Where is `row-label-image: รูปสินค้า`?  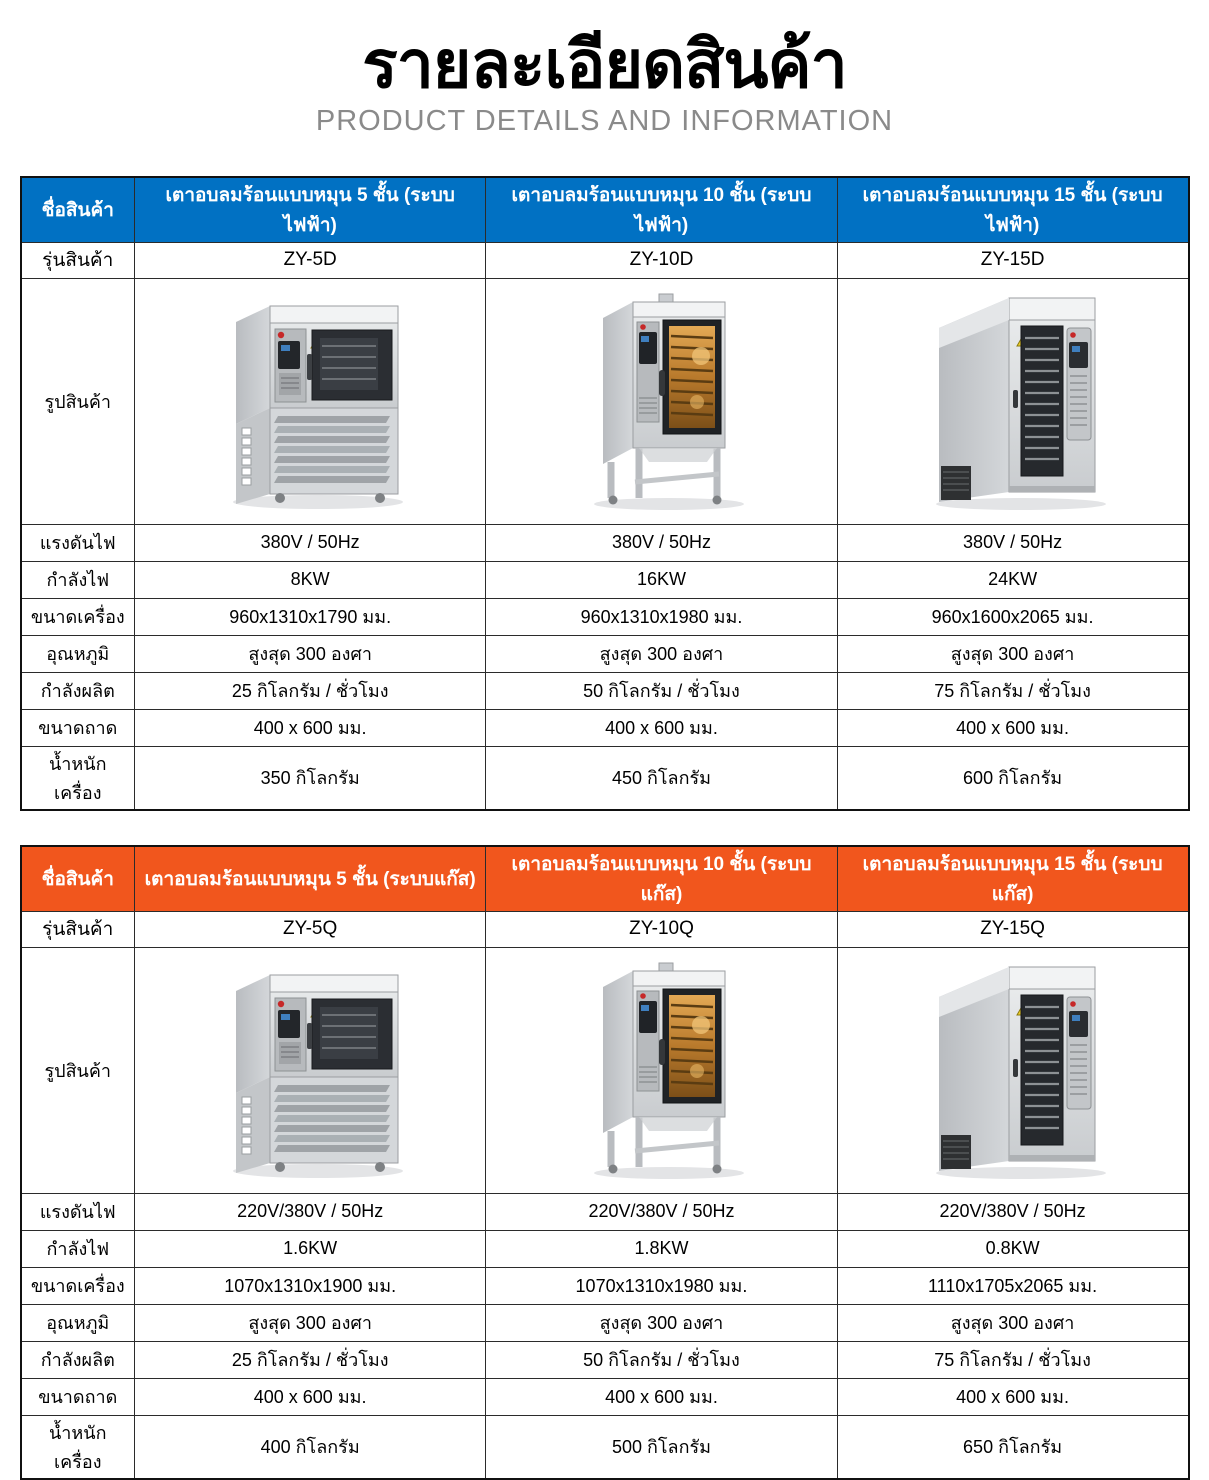 row-label-image: รูปสินค้า is located at coordinates (77, 401).